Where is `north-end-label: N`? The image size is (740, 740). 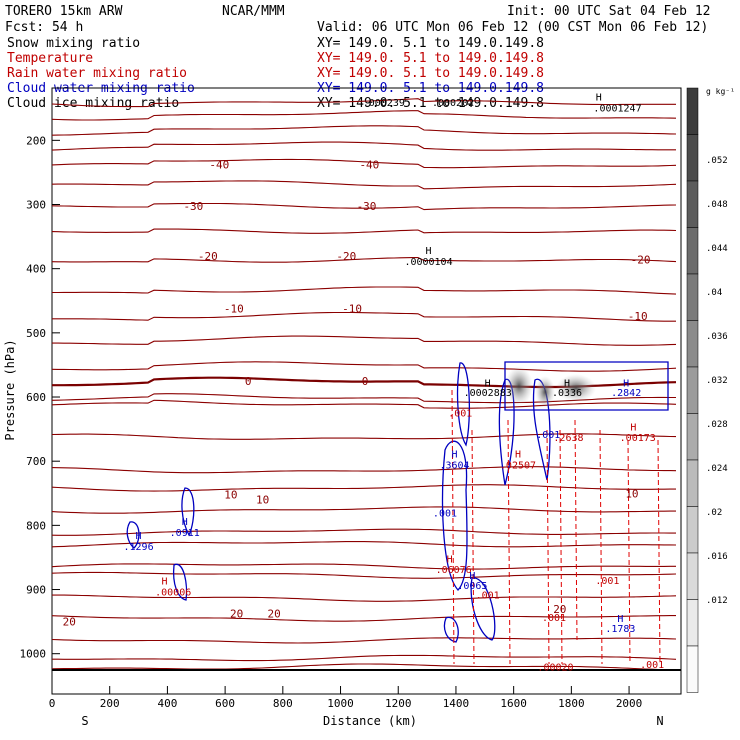 north-end-label: N is located at coordinates (659, 721).